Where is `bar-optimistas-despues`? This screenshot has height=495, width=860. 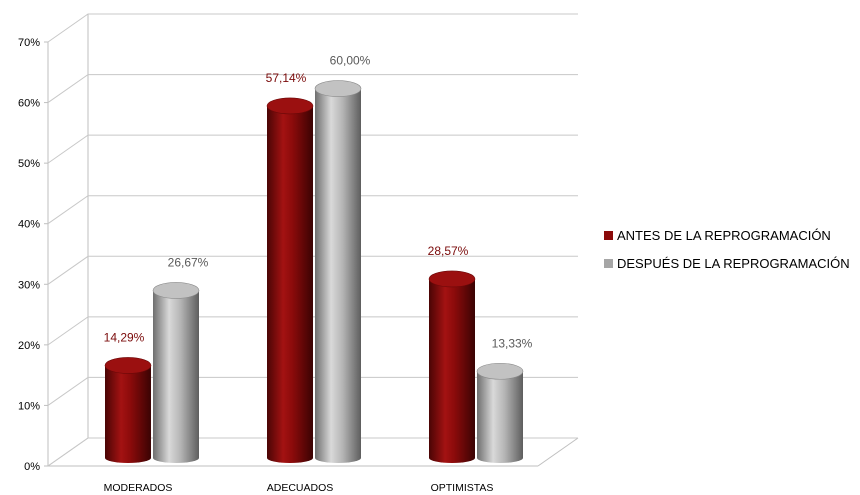
bar-optimistas-despues is located at coordinates (500, 412).